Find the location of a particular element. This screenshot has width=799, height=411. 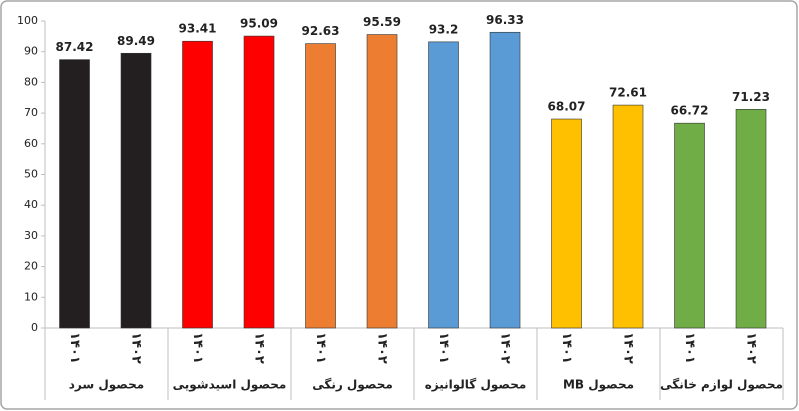

group-label: محصول MB is located at coordinates (598, 385).